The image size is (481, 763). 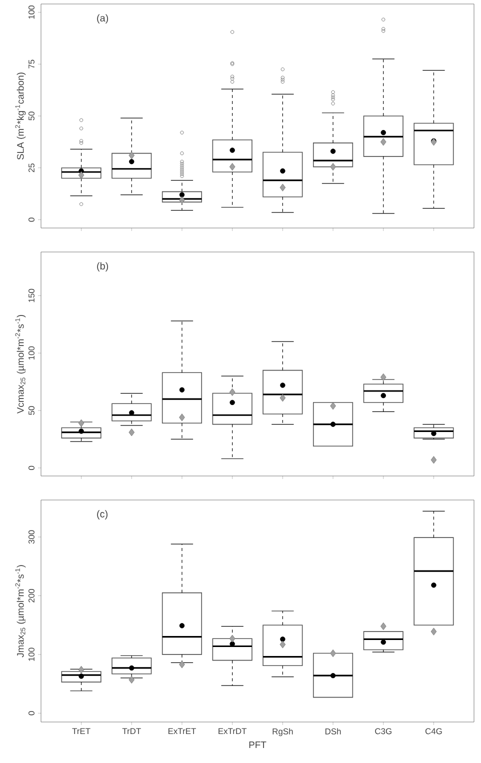 I want to click on annotation: (b), so click(x=102, y=267).